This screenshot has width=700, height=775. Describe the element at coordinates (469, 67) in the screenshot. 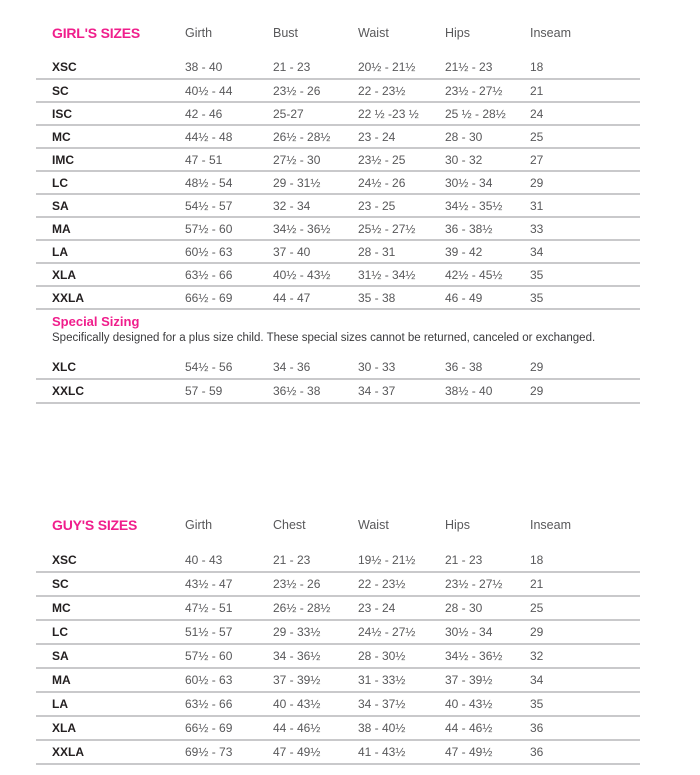

I see `measurement-value: 21½ - 23` at that location.